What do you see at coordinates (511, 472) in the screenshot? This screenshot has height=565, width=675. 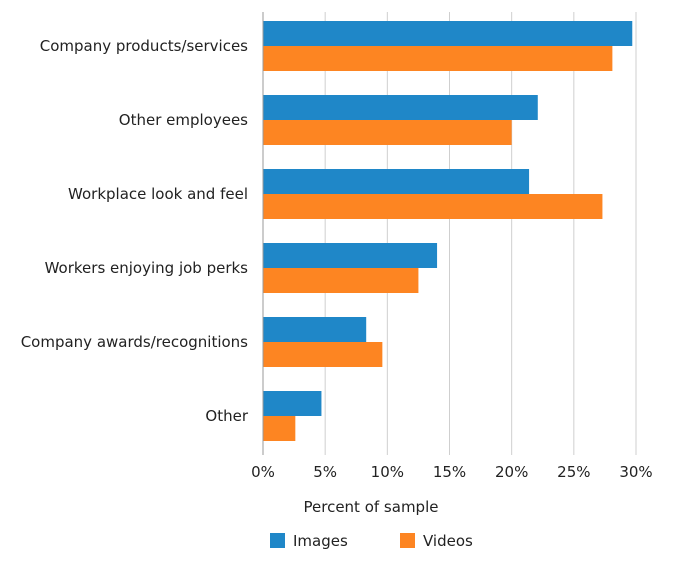 I see `x-tick-label: 20%` at bounding box center [511, 472].